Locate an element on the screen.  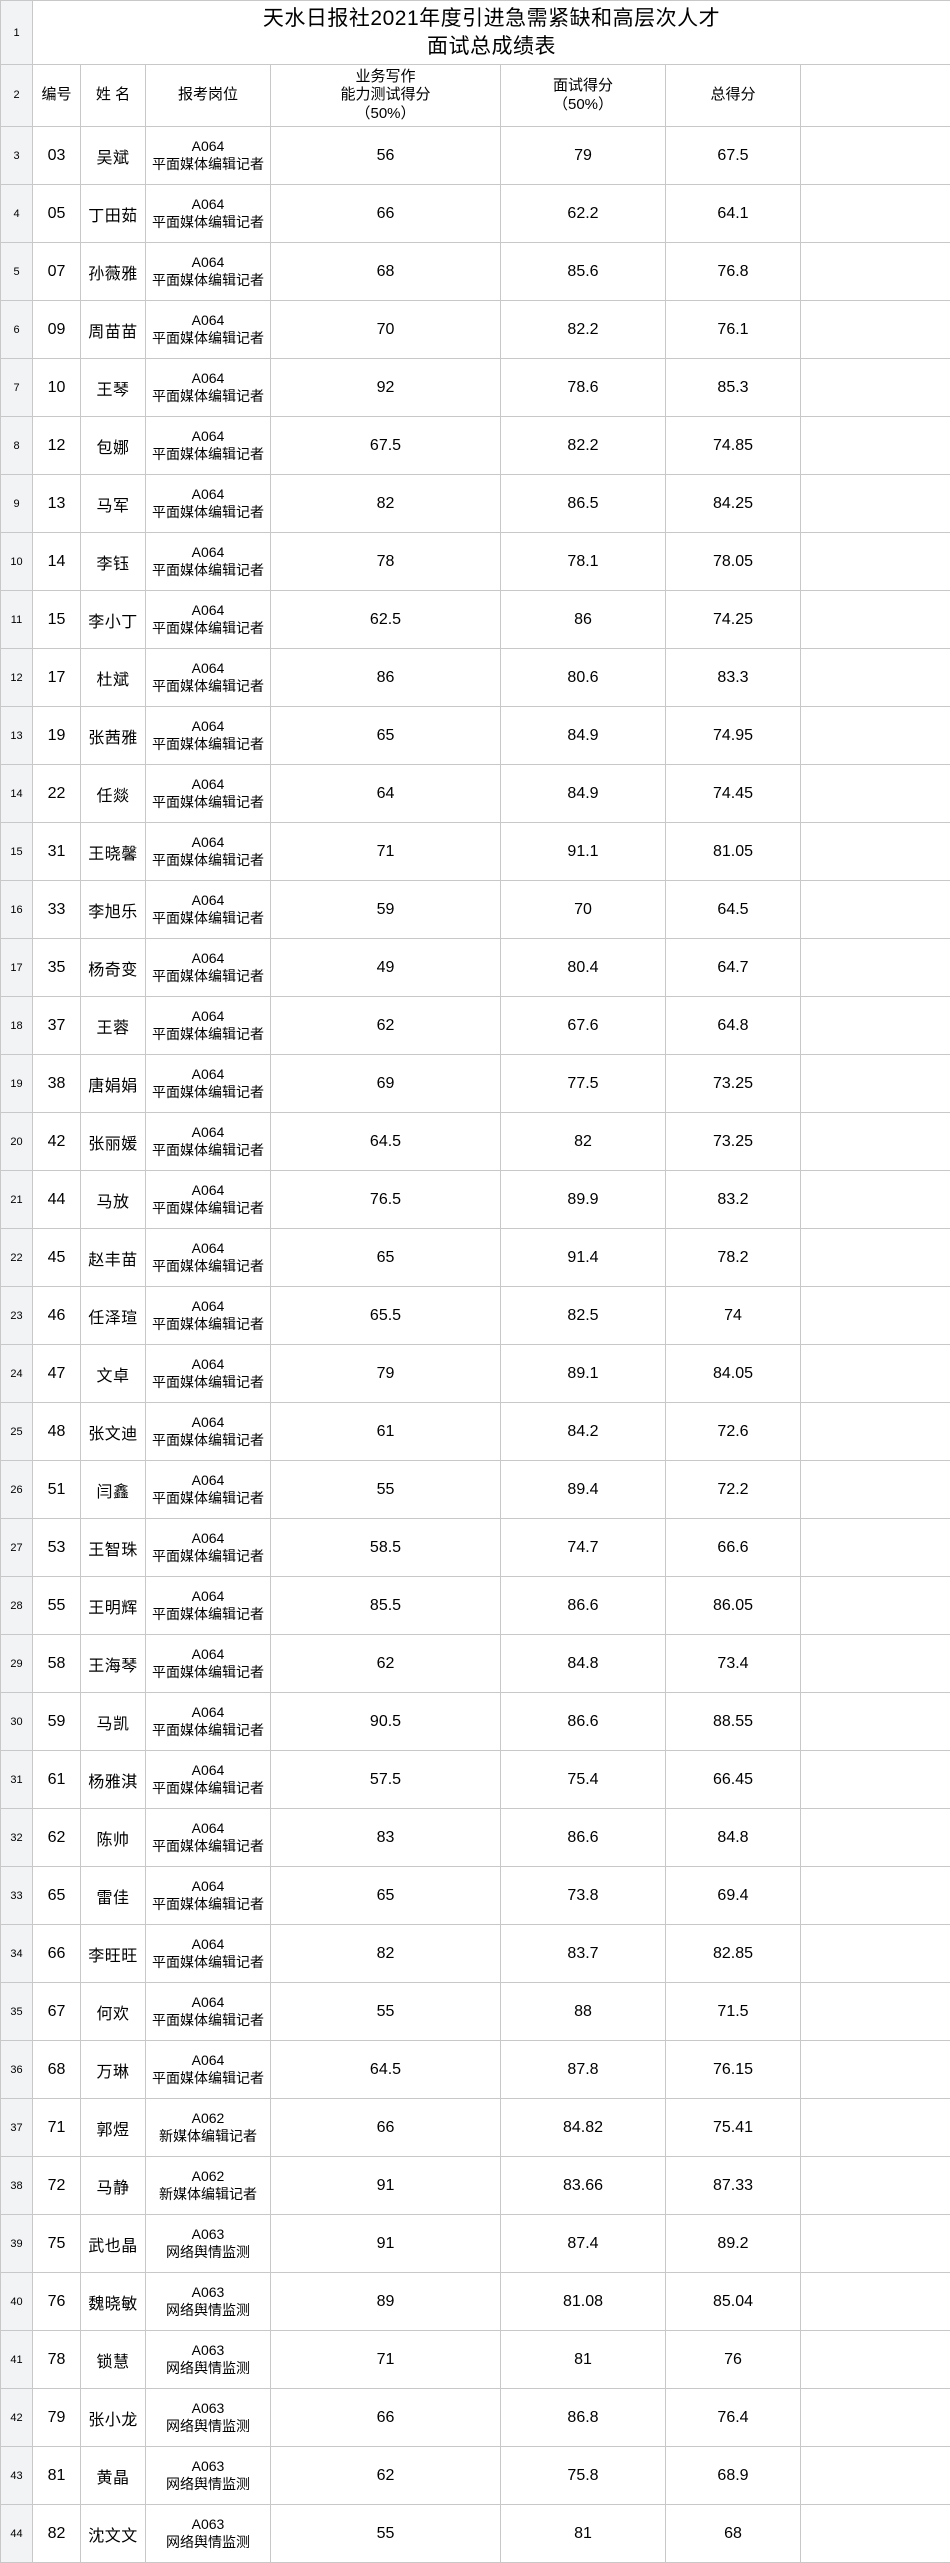
cell-candidate-name: 张文迪 is located at coordinates (113, 1432).